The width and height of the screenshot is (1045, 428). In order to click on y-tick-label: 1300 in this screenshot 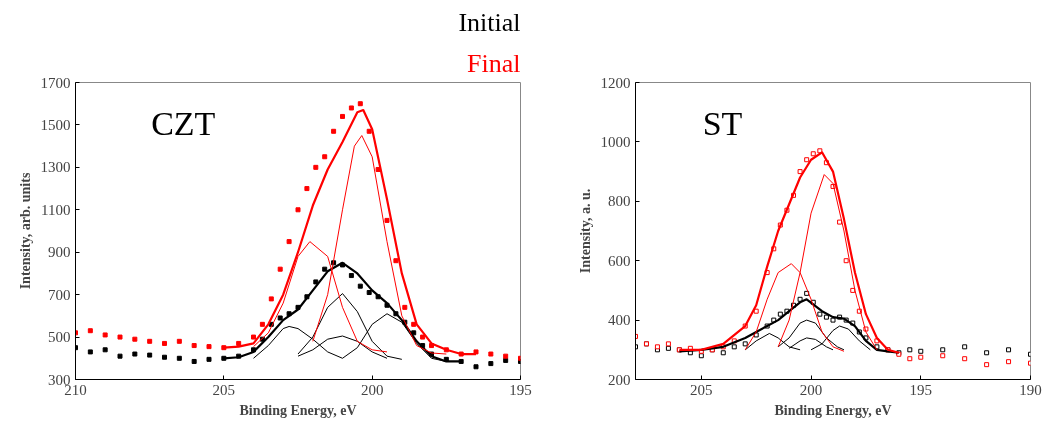, I will do `click(55, 167)`.